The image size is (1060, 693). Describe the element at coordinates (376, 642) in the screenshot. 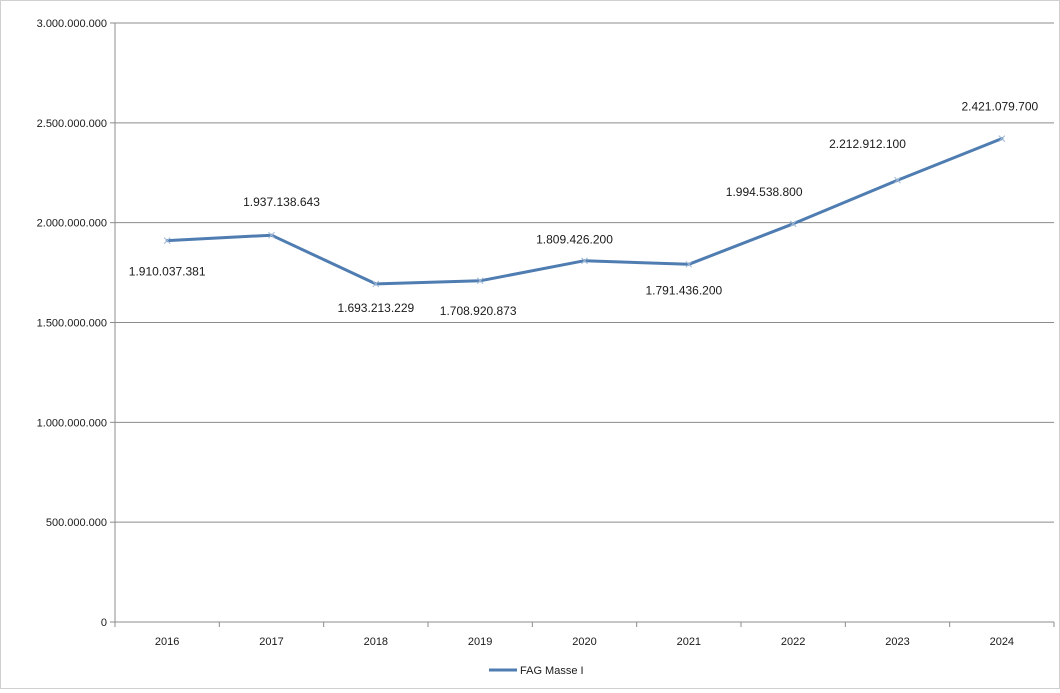

I see `x-axis-tick-label: 2018` at that location.